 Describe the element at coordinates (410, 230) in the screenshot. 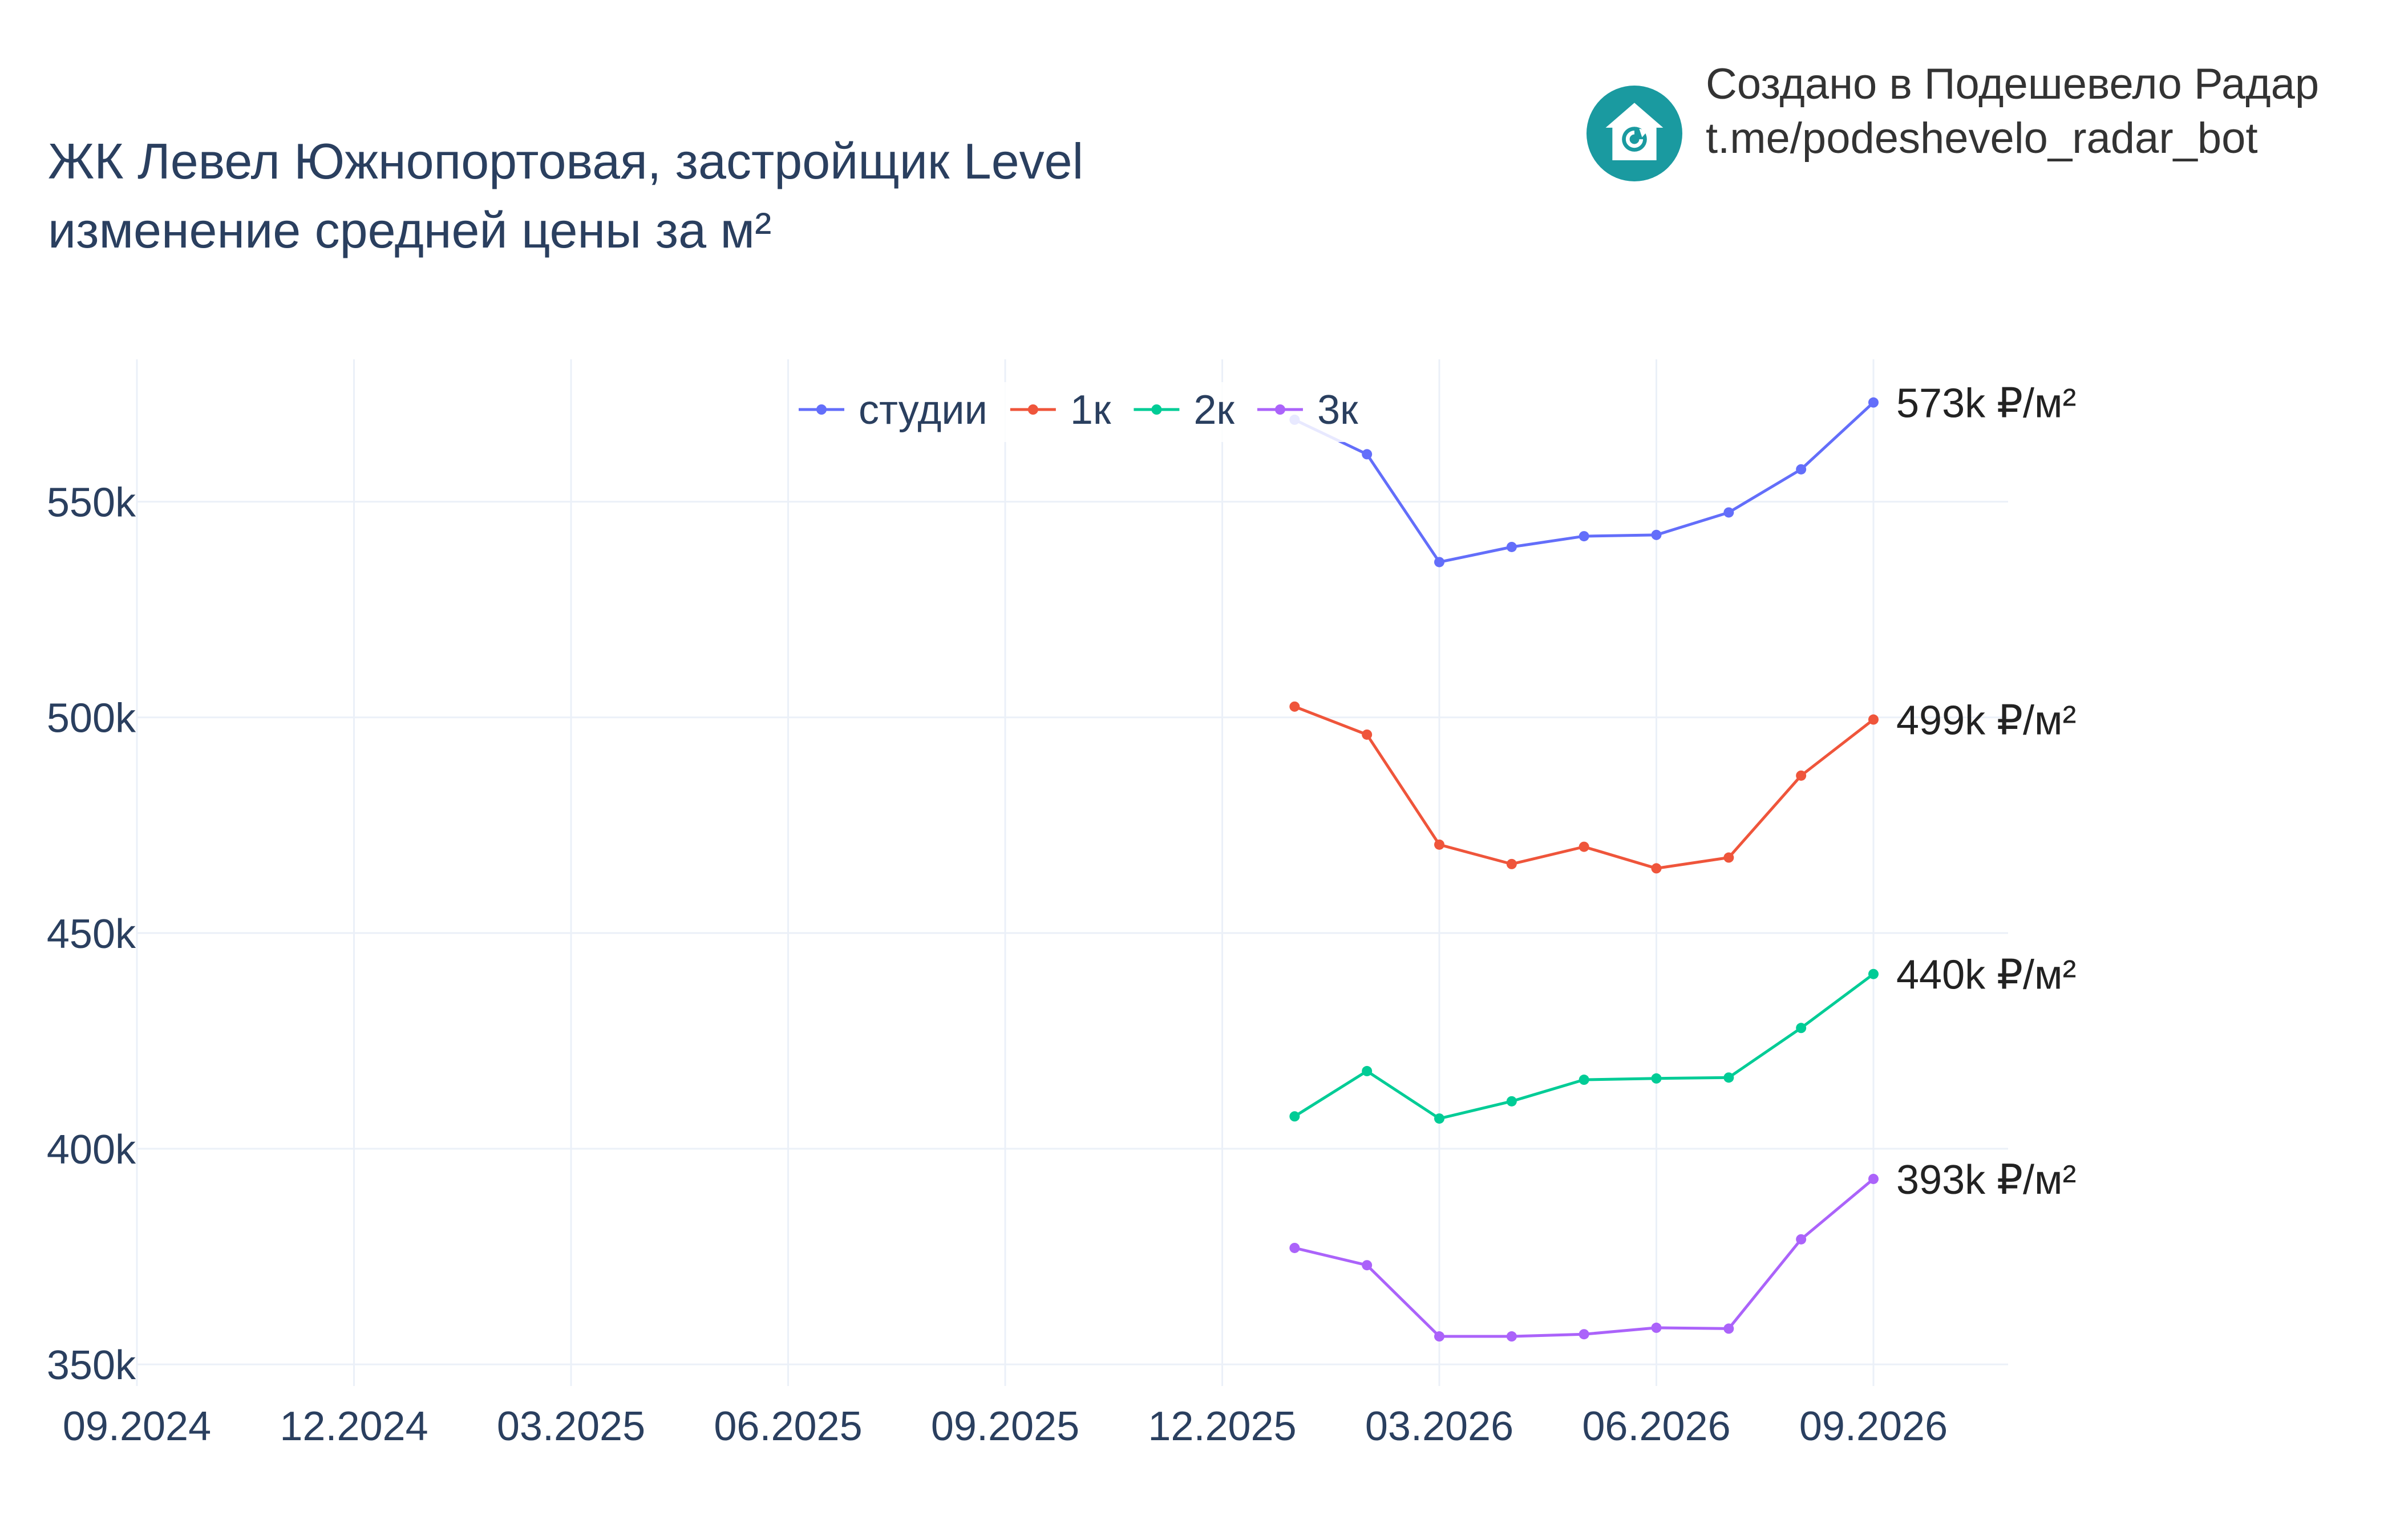

I see `chart-title-line2: изменение средней цены за м²` at that location.